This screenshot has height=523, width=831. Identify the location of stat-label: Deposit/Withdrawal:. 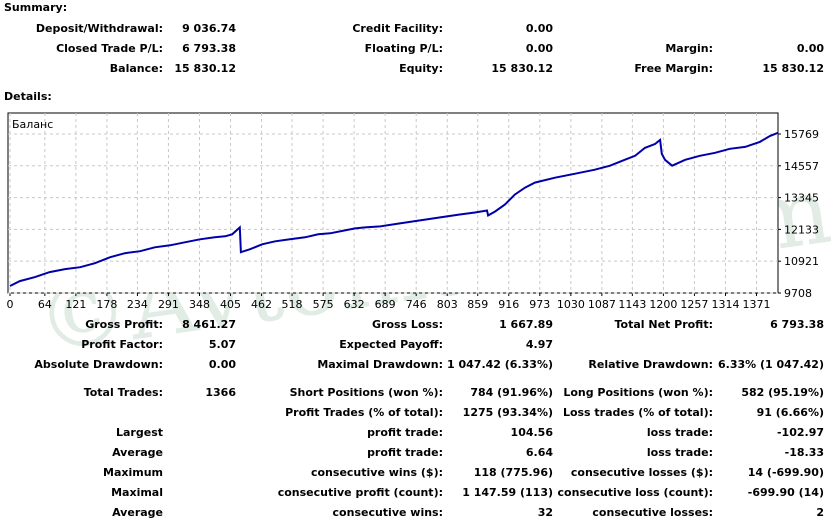
(99, 28).